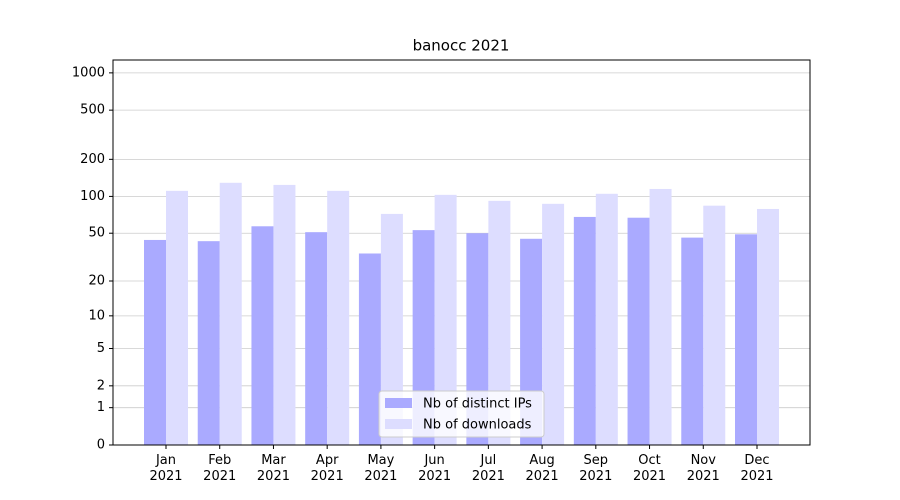 The width and height of the screenshot is (900, 500). I want to click on legend-label: Nb of downloads, so click(477, 425).